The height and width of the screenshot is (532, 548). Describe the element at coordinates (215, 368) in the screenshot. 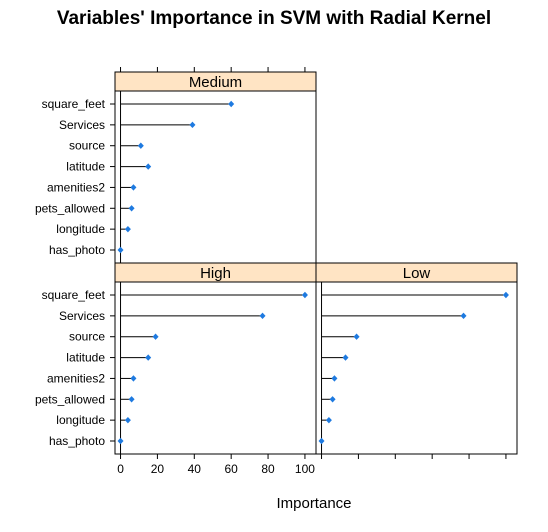

I see `plot-frame-high` at that location.